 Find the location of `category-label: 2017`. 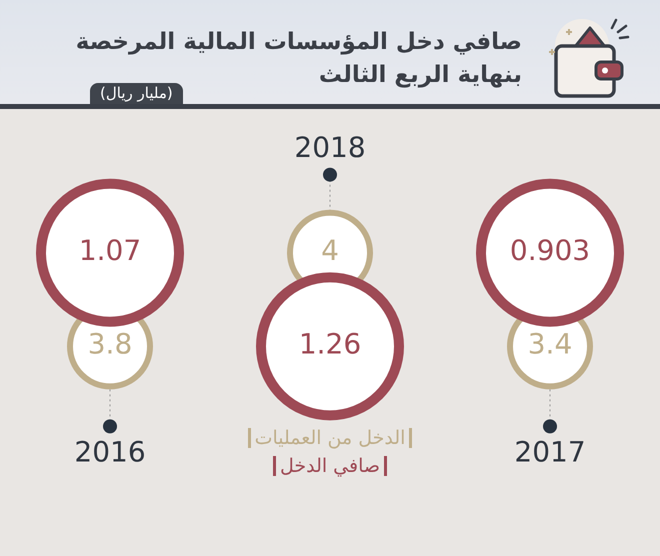

category-label: 2017 is located at coordinates (550, 452).